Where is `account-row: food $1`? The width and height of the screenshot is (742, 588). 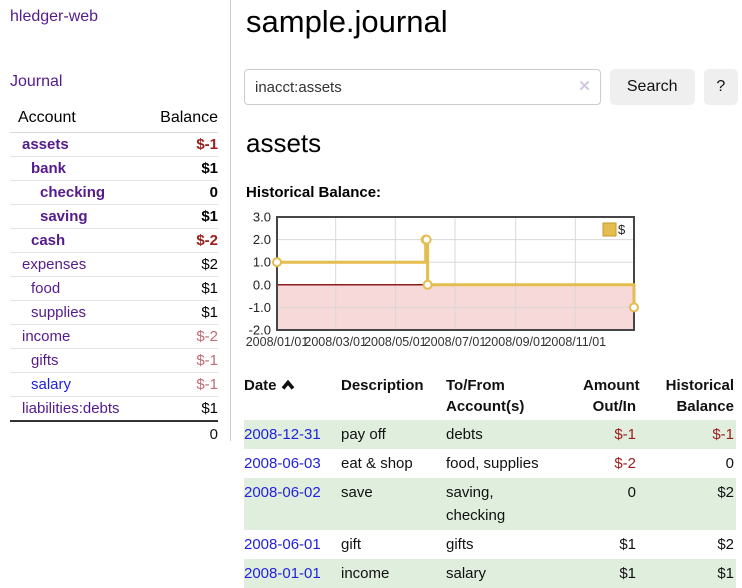 account-row: food $1 is located at coordinates (114, 288).